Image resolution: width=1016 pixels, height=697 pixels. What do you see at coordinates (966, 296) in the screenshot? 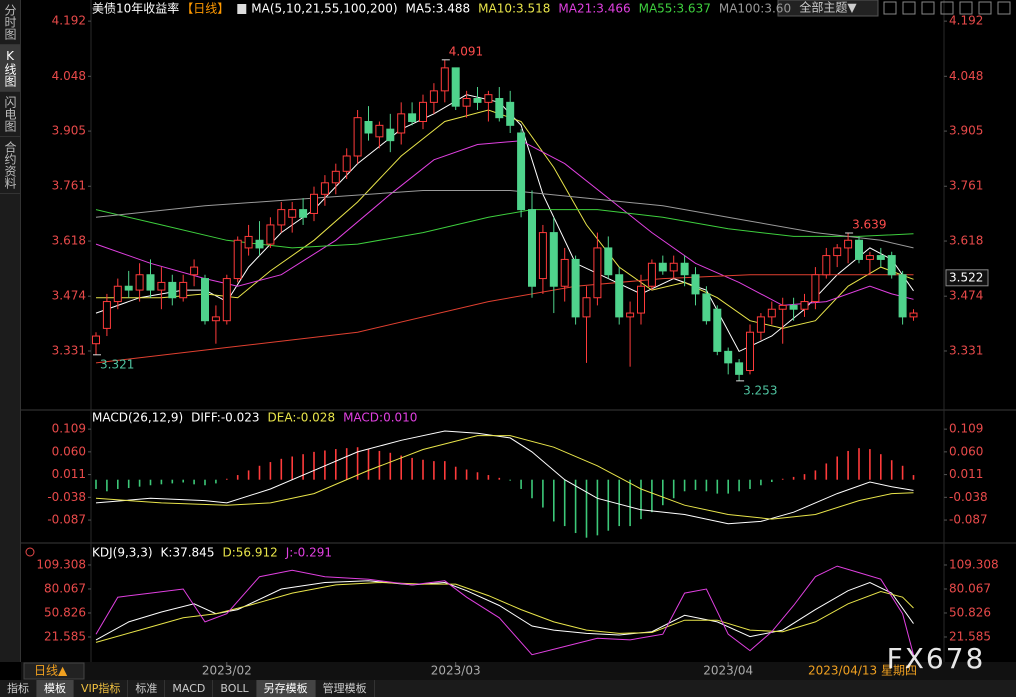
I see `y-tick-label: 3.474` at bounding box center [966, 296].